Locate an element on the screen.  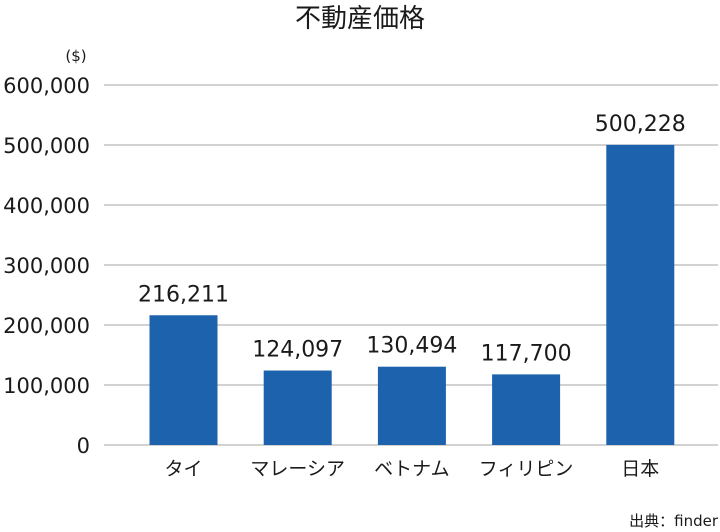
x-tick-label: ベトナム is located at coordinates (411, 469).